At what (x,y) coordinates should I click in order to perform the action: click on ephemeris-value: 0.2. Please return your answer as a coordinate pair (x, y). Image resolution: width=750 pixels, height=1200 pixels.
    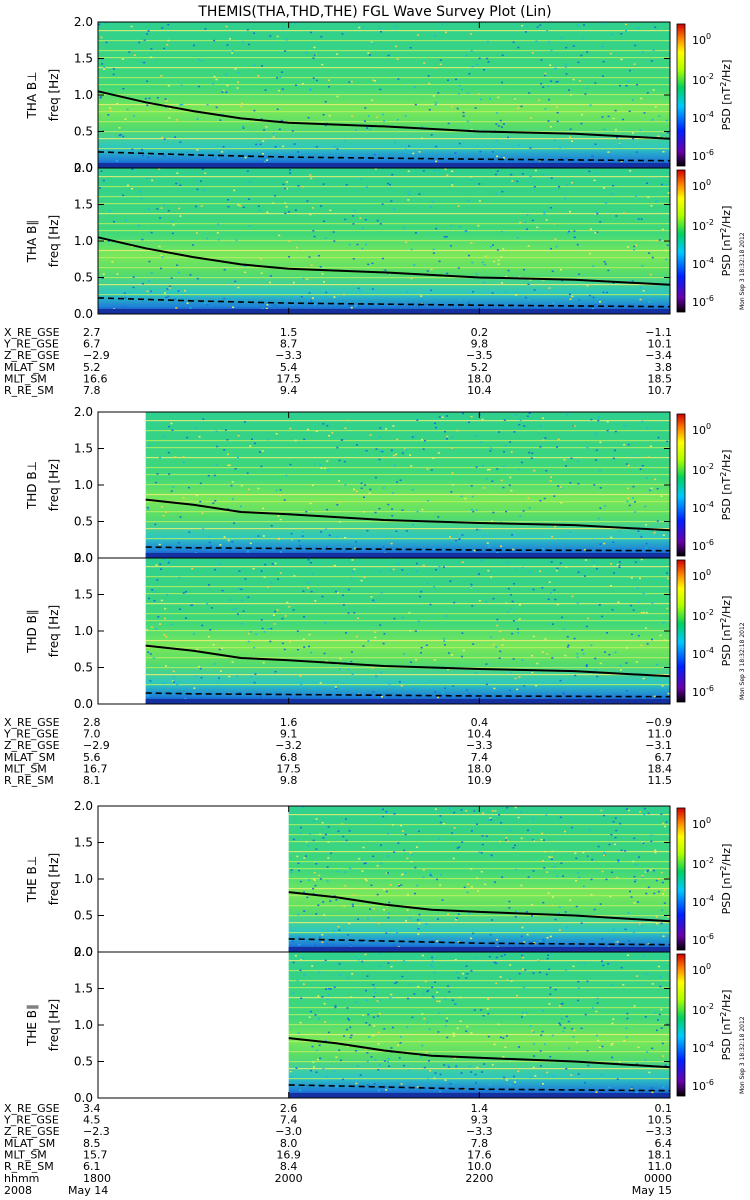
    Looking at the image, I should click on (480, 332).